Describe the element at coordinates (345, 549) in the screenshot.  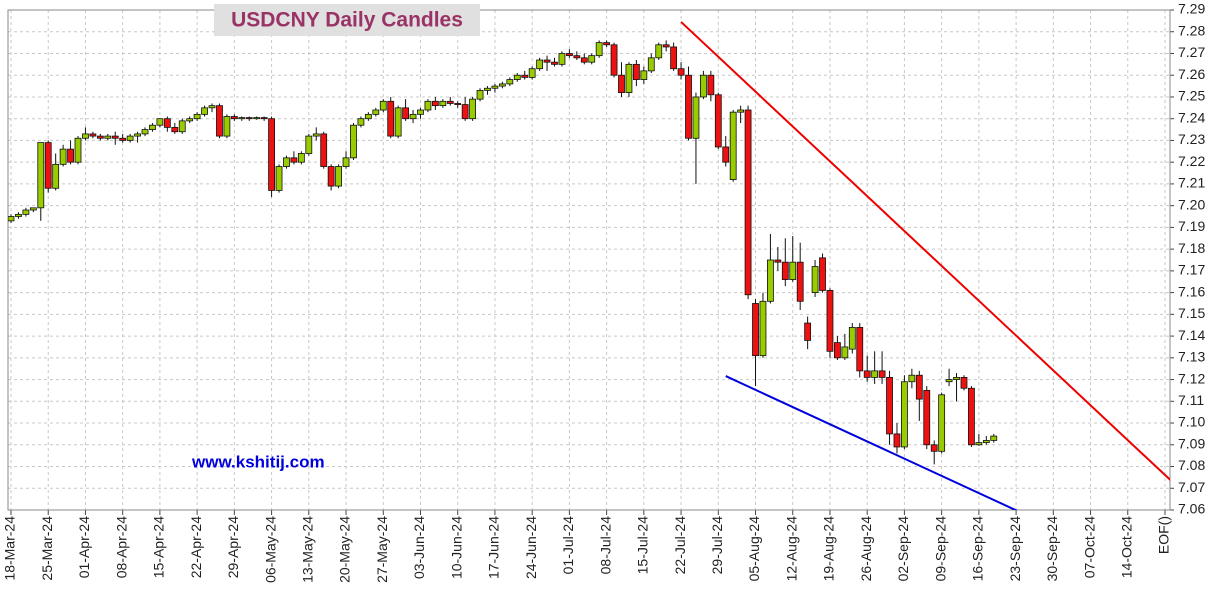
I see `x-tick-label: 20-May-24` at that location.